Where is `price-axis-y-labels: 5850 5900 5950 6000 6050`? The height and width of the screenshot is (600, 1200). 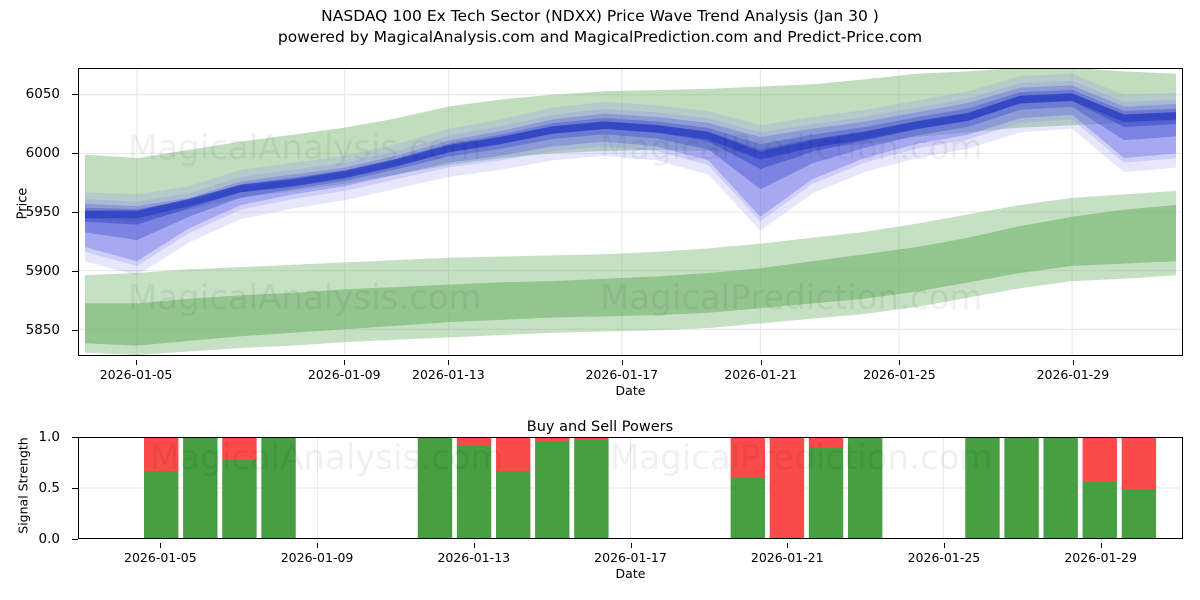 price-axis-y-labels: 5850 5900 5950 6000 6050 is located at coordinates (39, 212).